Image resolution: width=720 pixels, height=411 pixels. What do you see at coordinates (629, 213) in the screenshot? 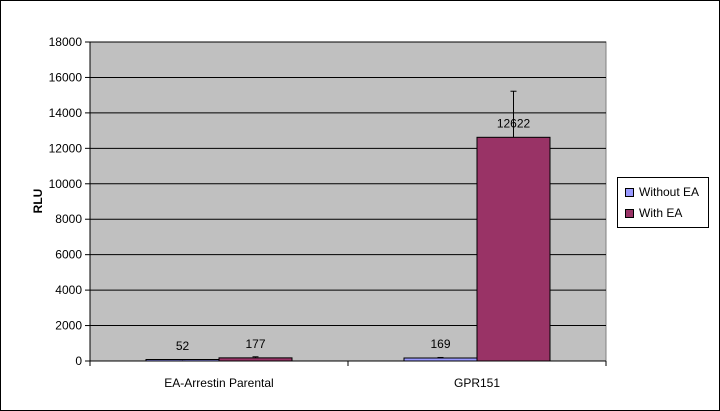
I see `legend-swatch-with-ea` at bounding box center [629, 213].